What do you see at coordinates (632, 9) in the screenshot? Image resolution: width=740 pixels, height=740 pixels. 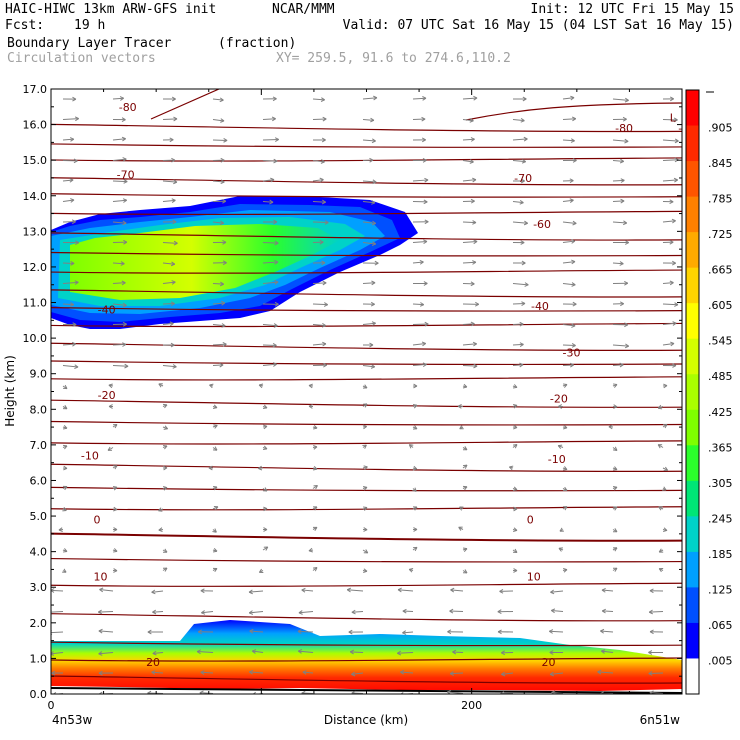 I see `init-time: Init: 12 UTC Fri 15 May 15` at bounding box center [632, 9].